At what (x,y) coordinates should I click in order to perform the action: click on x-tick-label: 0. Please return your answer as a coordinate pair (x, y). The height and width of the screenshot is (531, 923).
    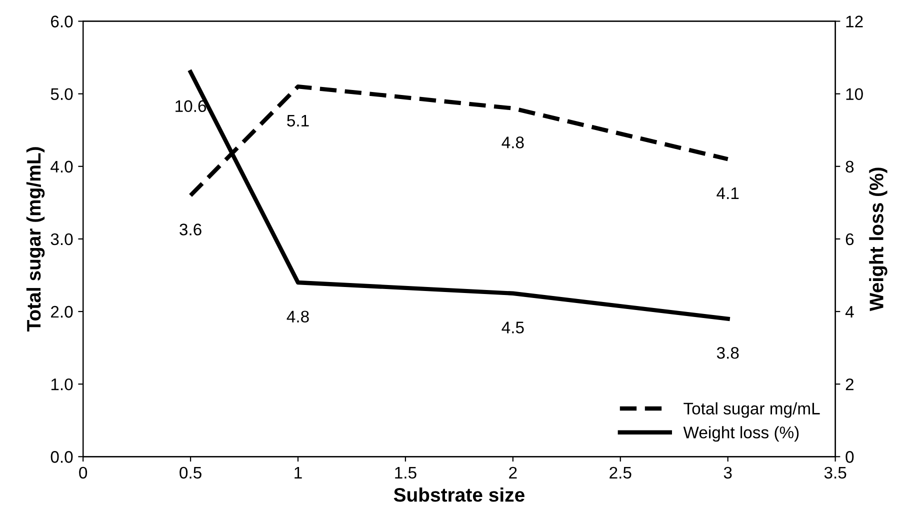
    Looking at the image, I should click on (83, 472).